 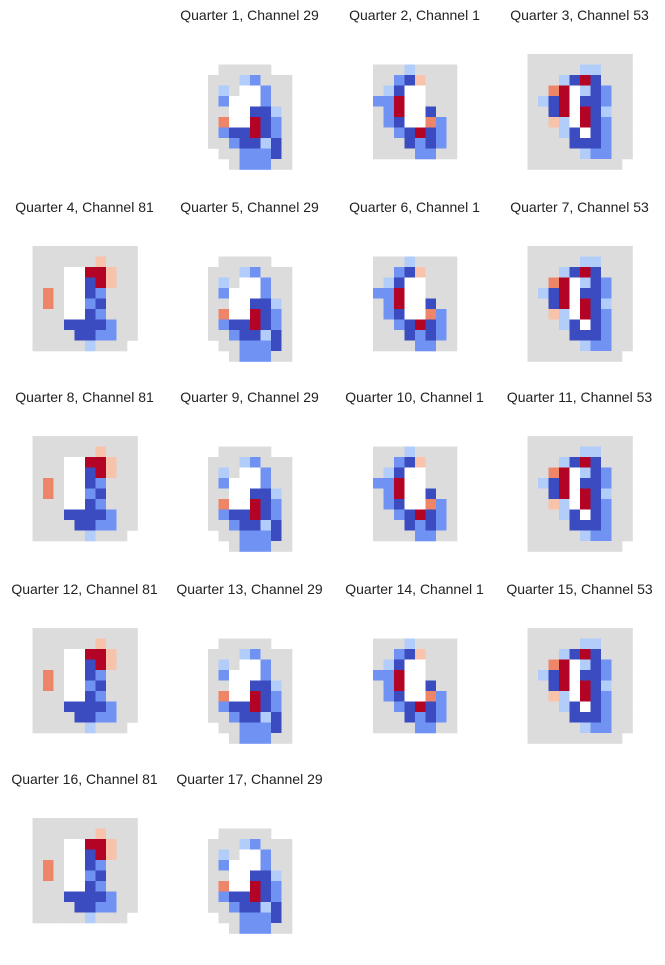 I want to click on heatmap-plot, so click(x=414, y=307).